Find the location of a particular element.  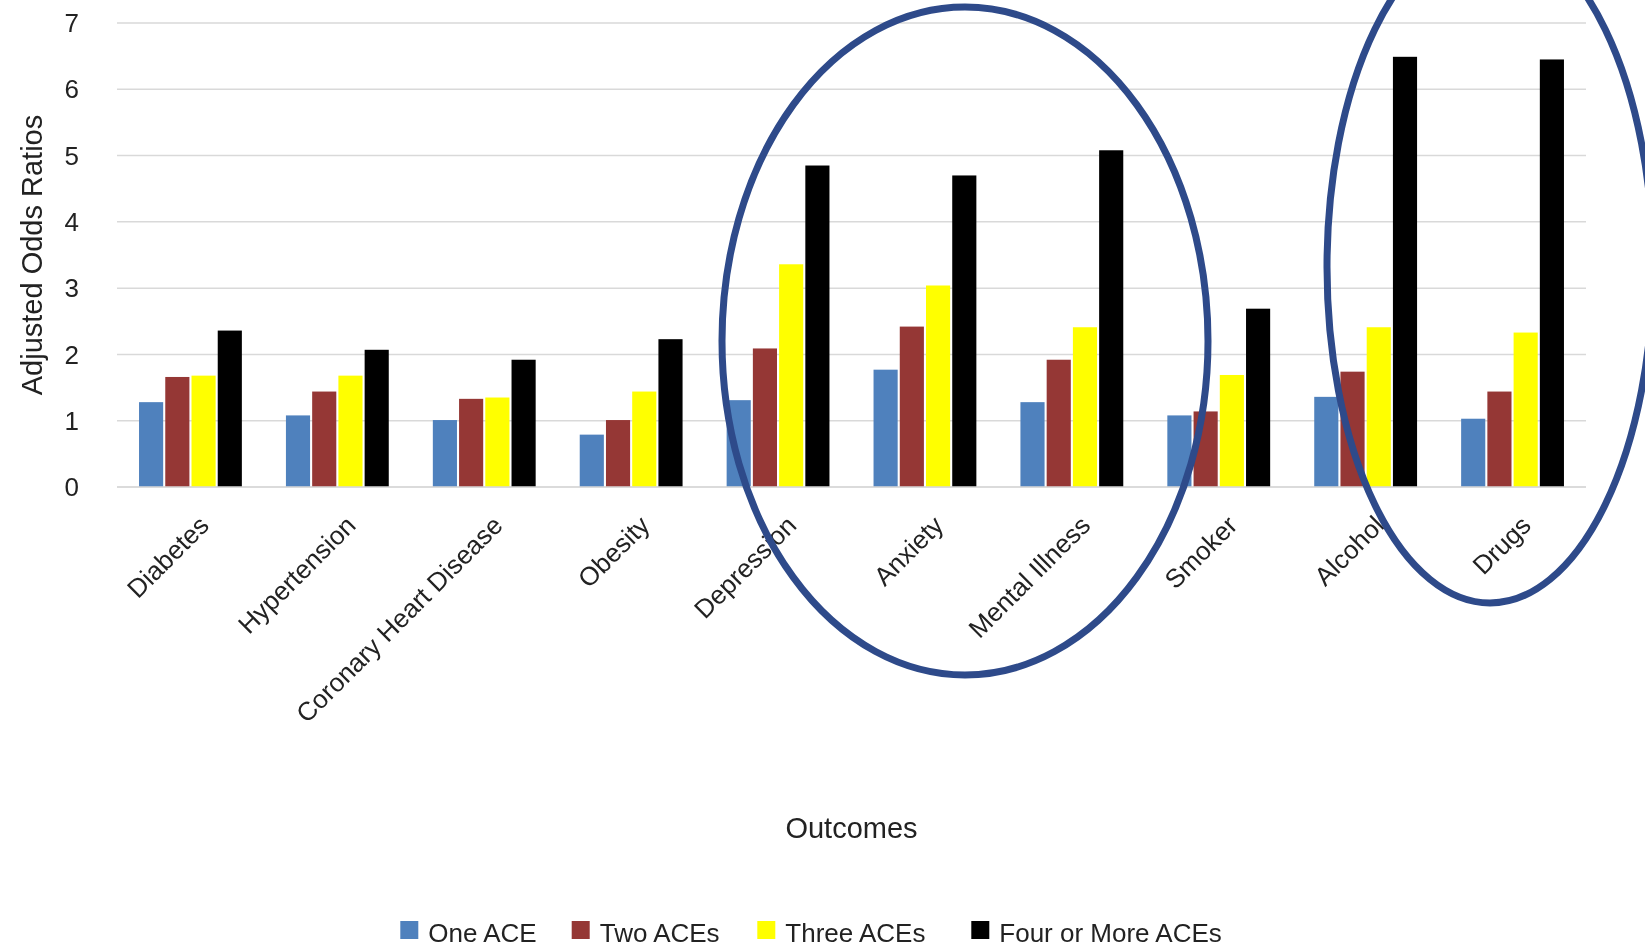

y-tick-label: 5 is located at coordinates (71, 155).